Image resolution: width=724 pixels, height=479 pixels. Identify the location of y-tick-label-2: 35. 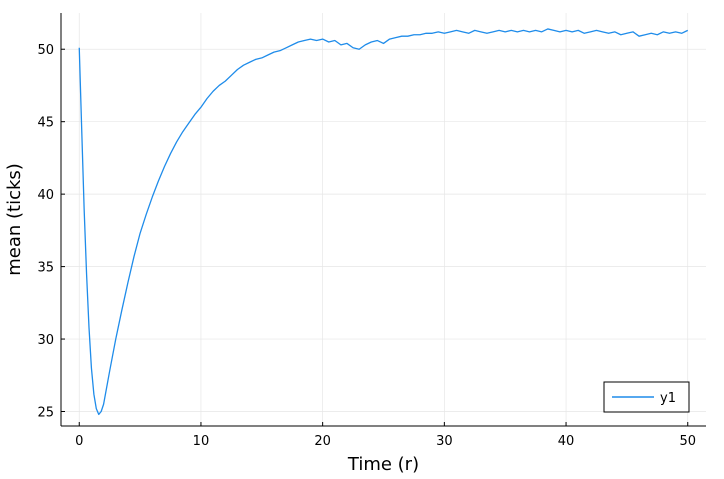
(45, 268).